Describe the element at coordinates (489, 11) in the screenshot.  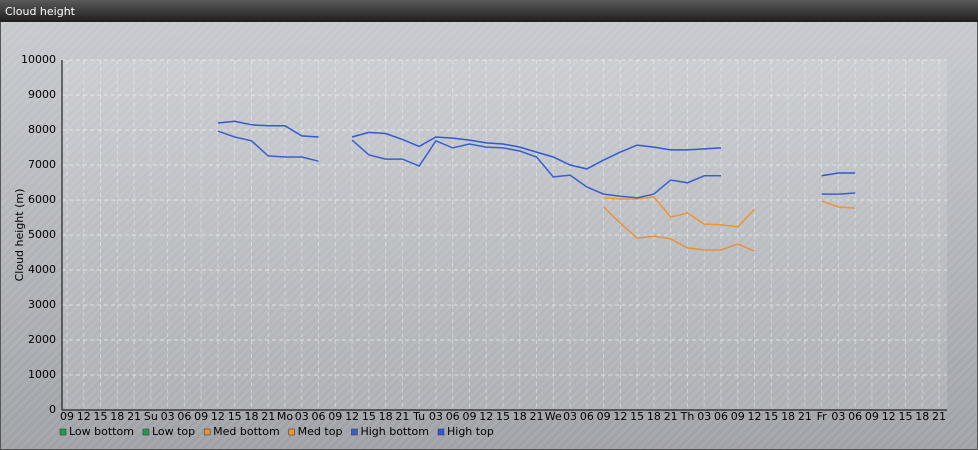
I see `title-bar` at that location.